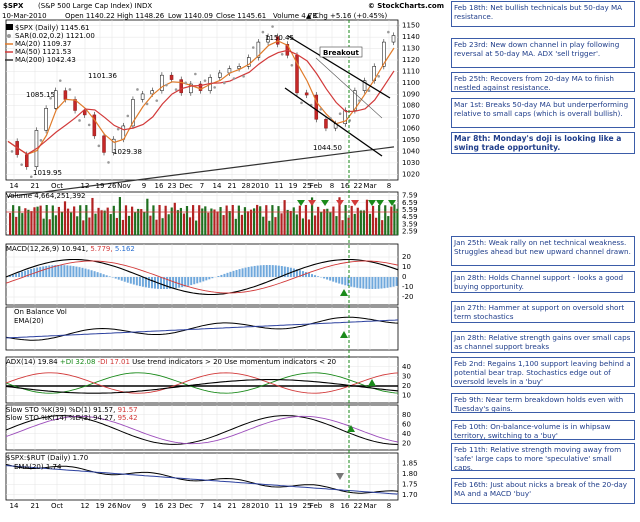  What do you see at coordinates (411, 83) in the screenshot?
I see `price-tick-label: 1100` at bounding box center [411, 83].